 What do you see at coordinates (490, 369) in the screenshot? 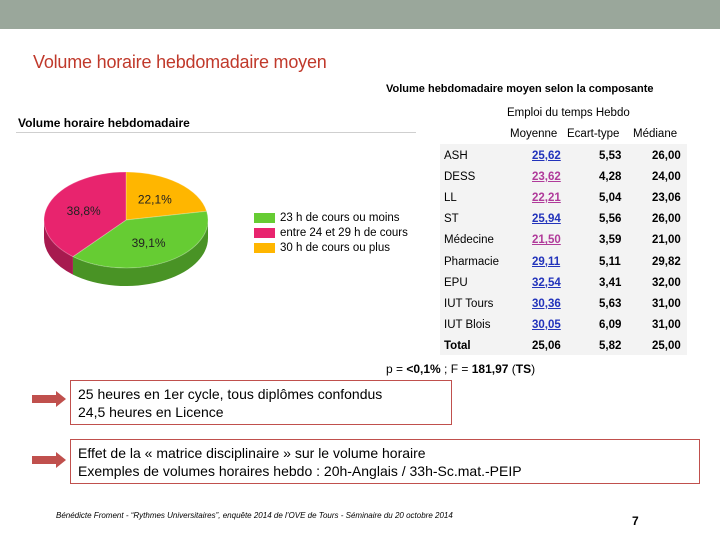
I see `f-value: 181,97` at bounding box center [490, 369].